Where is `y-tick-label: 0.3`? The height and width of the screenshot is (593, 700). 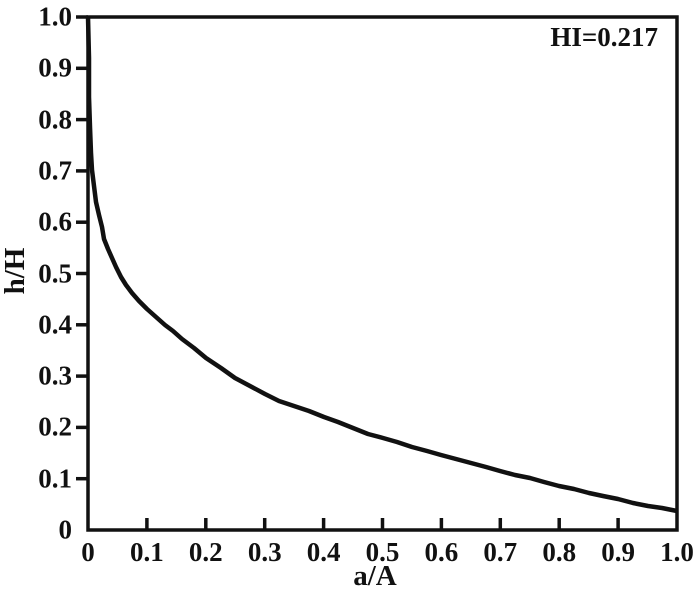
y-tick-label: 0.3 is located at coordinates (55, 375).